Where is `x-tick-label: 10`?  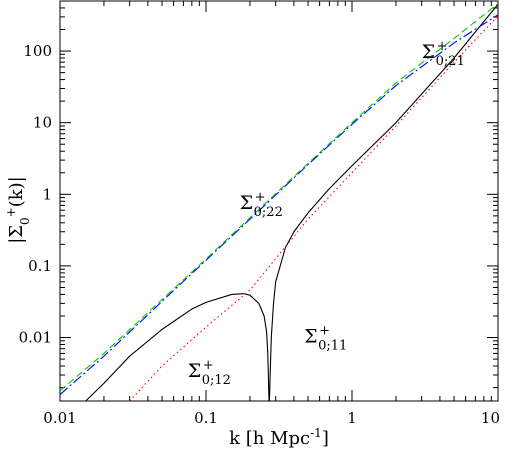
x-tick-label: 10 is located at coordinates (490, 418).